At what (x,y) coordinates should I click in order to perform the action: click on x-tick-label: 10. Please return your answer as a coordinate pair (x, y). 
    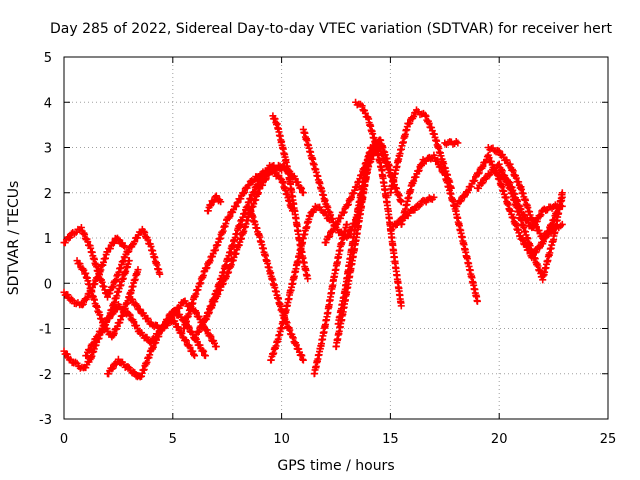
    Looking at the image, I should click on (281, 439).